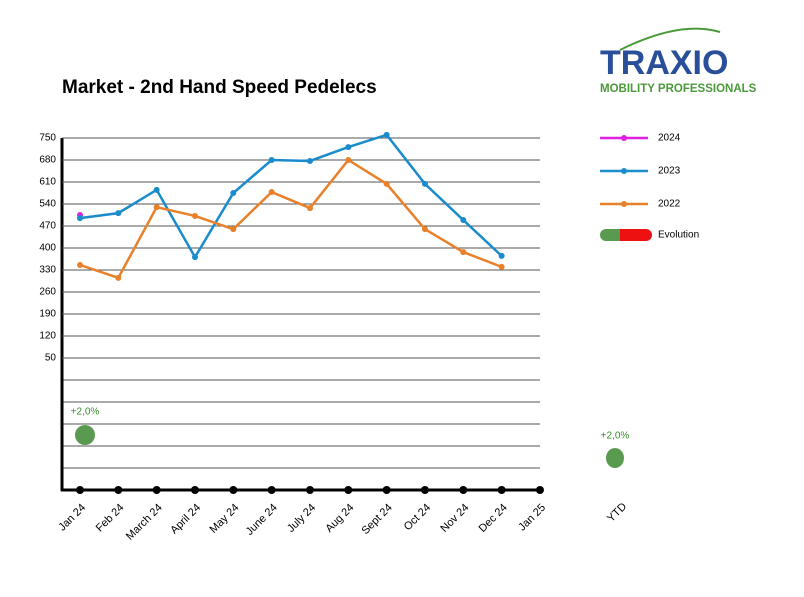  Describe the element at coordinates (47, 292) in the screenshot. I see `y-tick-label: 260` at that location.